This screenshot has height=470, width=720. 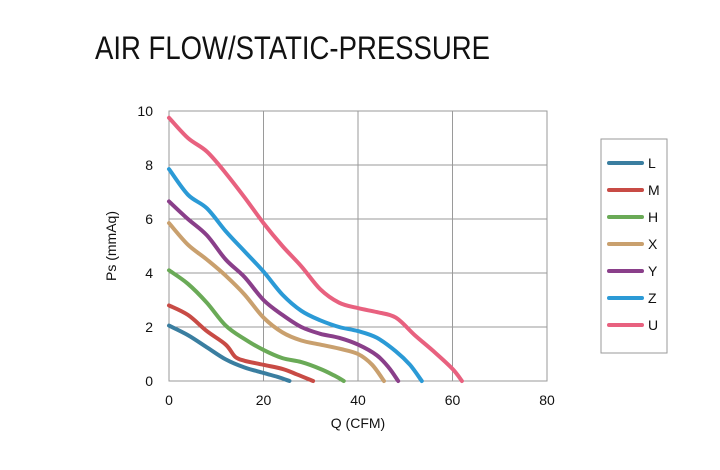 What do you see at coordinates (149, 327) in the screenshot?
I see `y-tick-label: 2` at bounding box center [149, 327].